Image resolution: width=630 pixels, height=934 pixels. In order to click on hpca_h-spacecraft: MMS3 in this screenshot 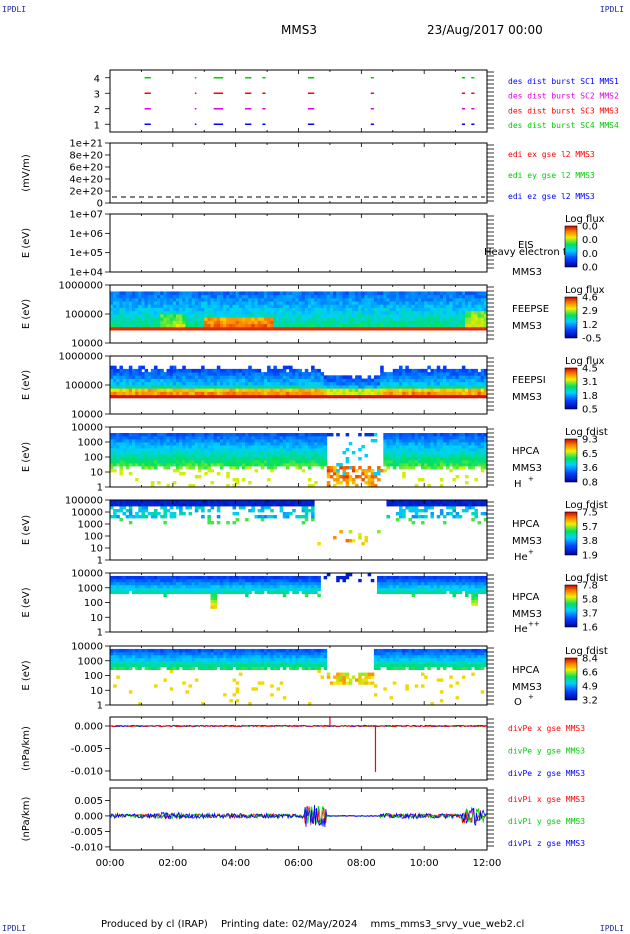, I will do `click(527, 468)`.